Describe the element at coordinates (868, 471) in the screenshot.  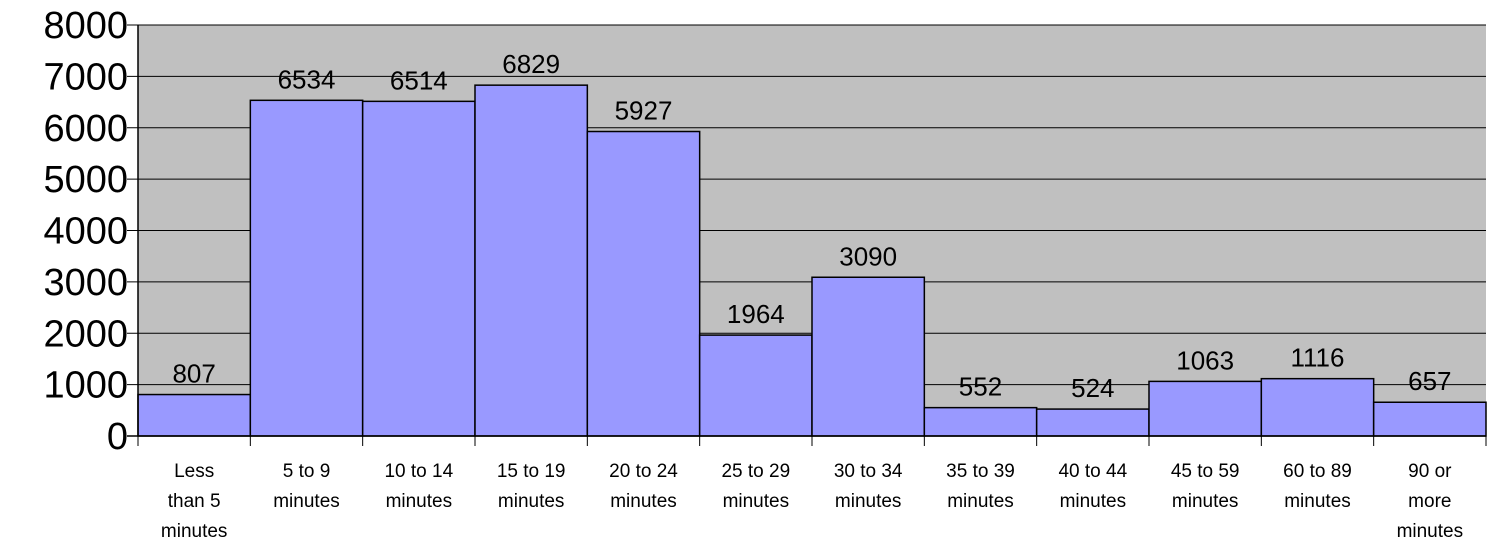
I see `x-category-label-line: 30 to 34` at that location.